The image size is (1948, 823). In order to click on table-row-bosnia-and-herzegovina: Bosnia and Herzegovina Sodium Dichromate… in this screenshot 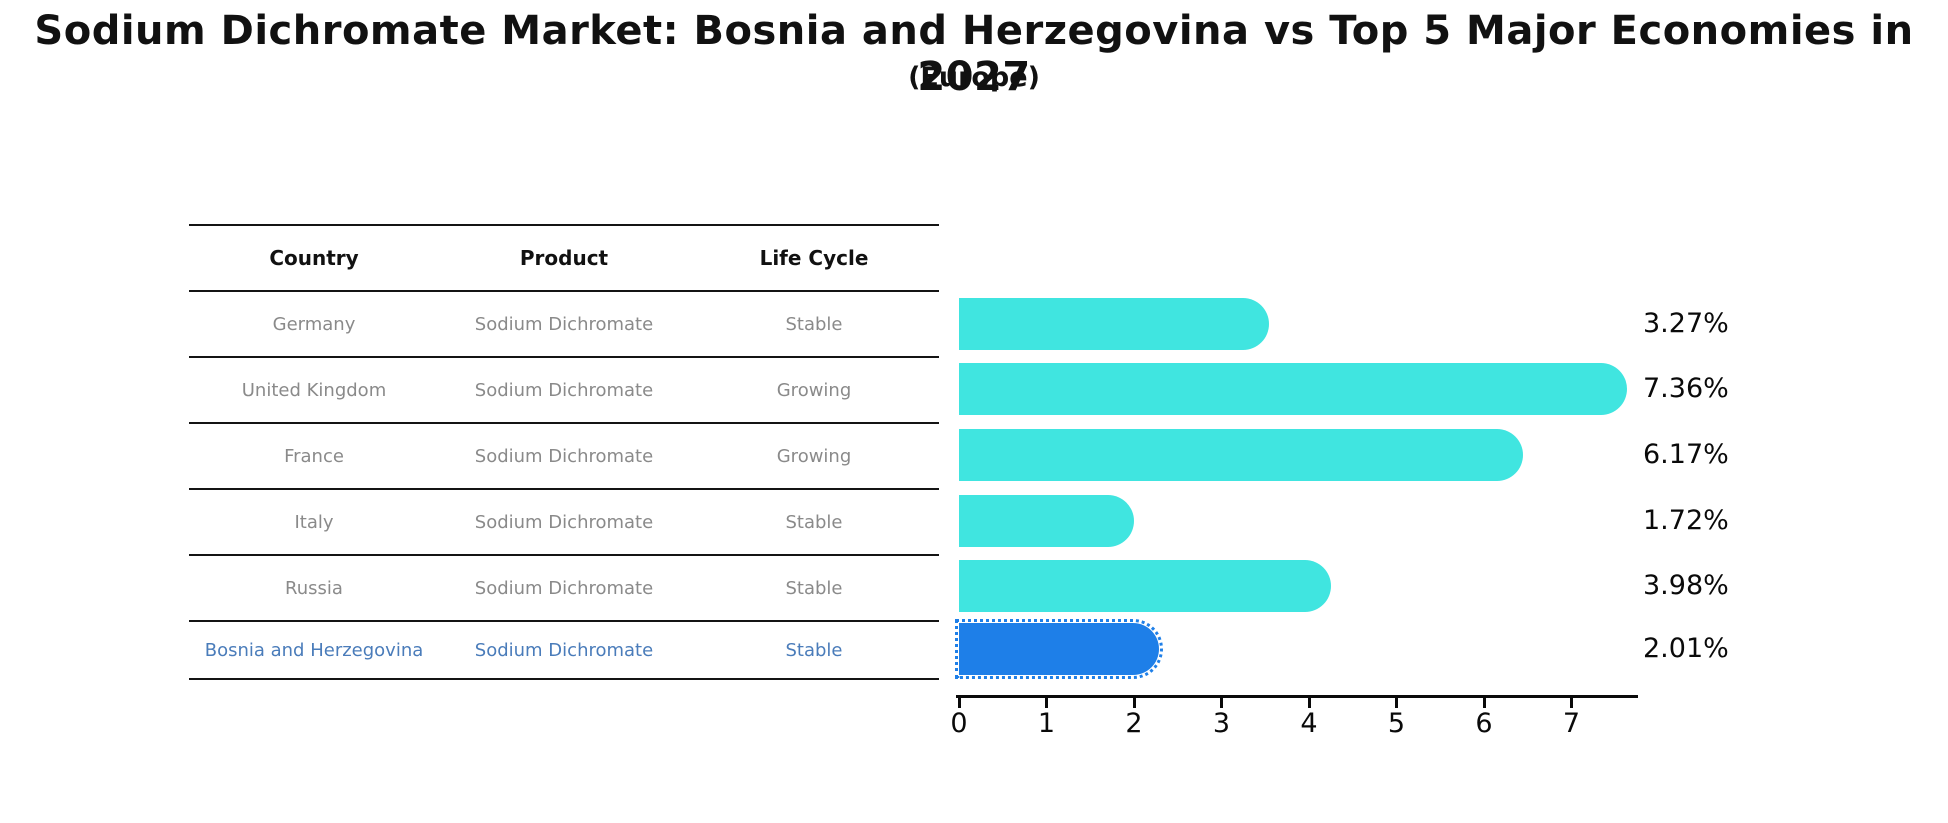, I will do `click(564, 651)`.